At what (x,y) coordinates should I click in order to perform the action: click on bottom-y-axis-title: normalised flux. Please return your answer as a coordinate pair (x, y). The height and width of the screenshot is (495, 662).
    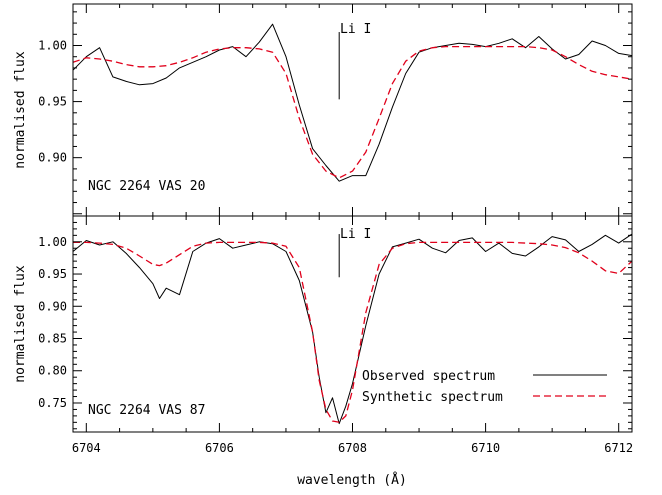
    Looking at the image, I should click on (20, 324).